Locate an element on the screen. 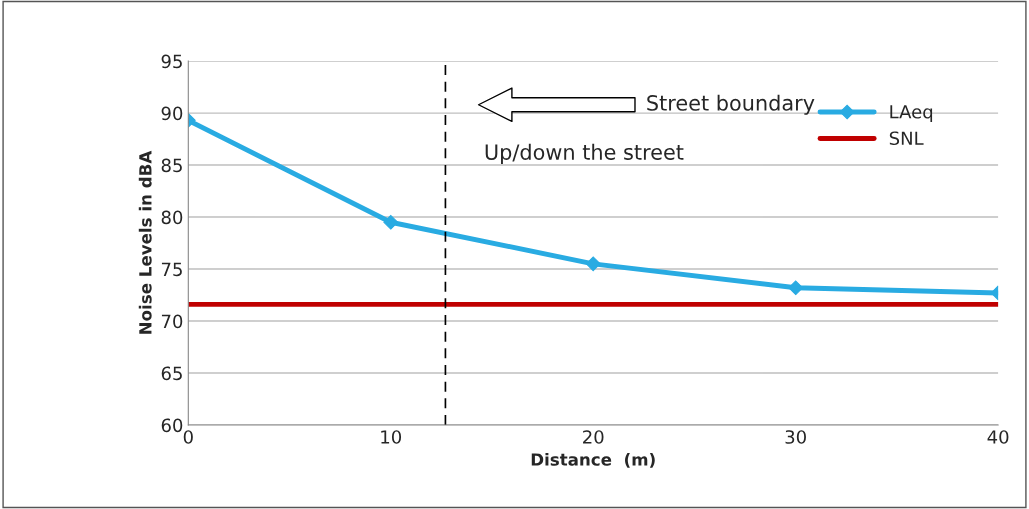 The height and width of the screenshot is (509, 1029). legend-label: SNL is located at coordinates (906, 138).